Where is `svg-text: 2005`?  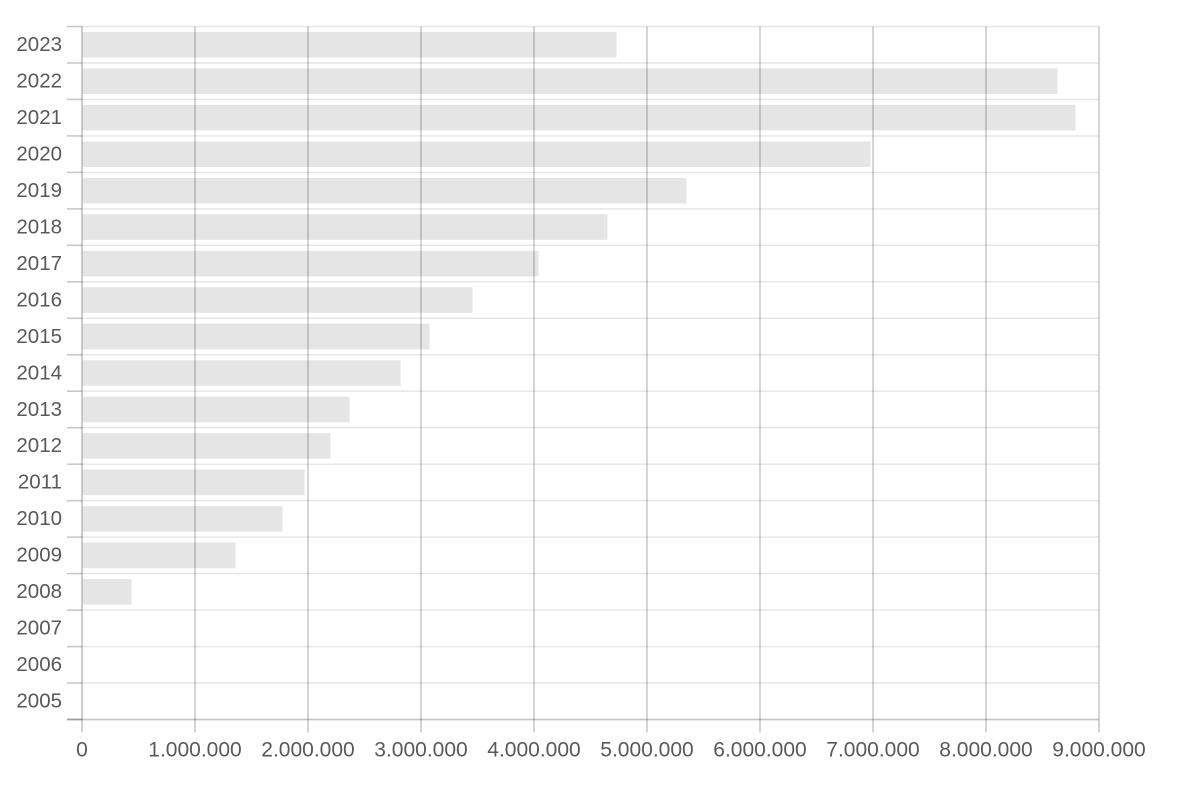 svg-text: 2005 is located at coordinates (39, 701).